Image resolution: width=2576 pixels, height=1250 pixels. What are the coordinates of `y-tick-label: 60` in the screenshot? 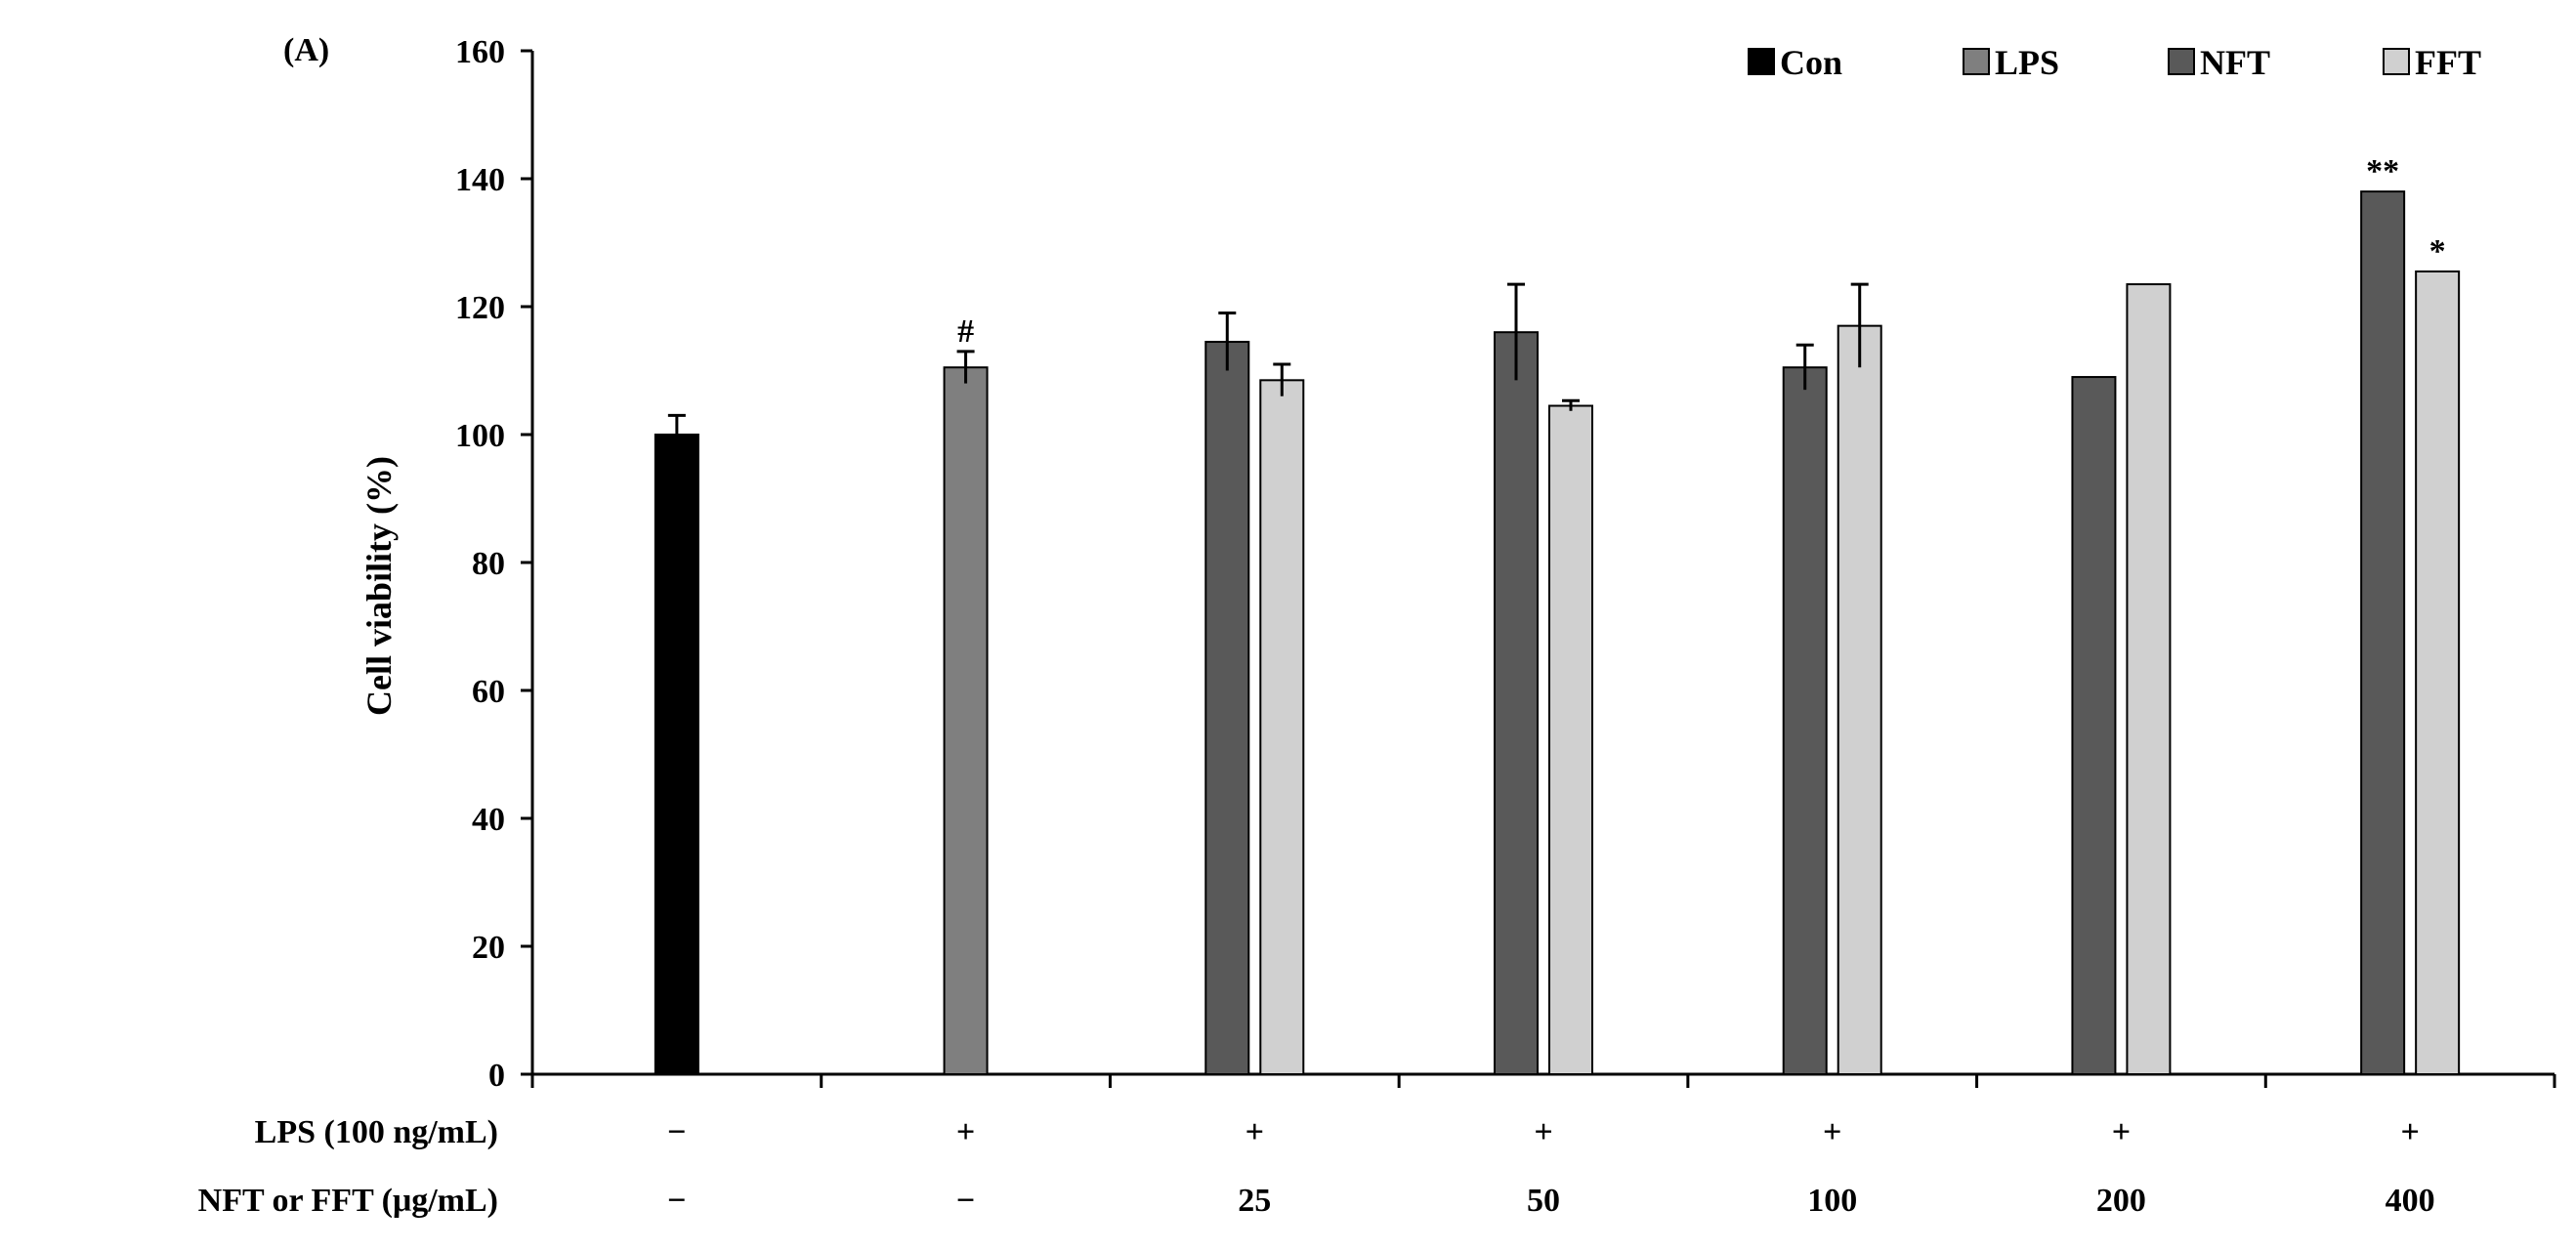 It's located at (488, 692).